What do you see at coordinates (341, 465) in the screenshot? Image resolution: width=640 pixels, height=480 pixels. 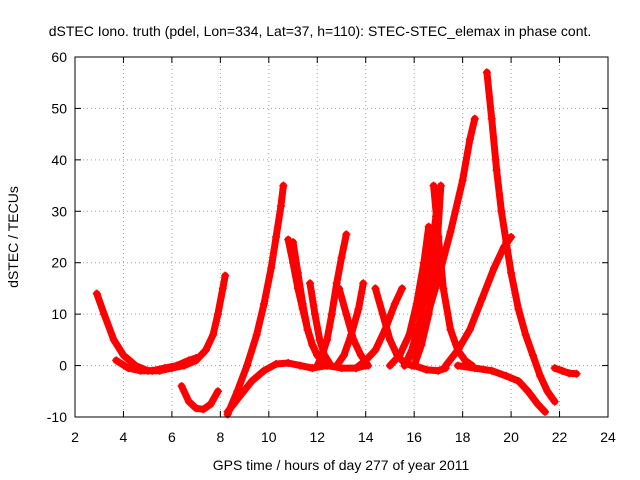 I see `x-axis-label: GPS time / hours of day 277 of year 2011` at bounding box center [341, 465].